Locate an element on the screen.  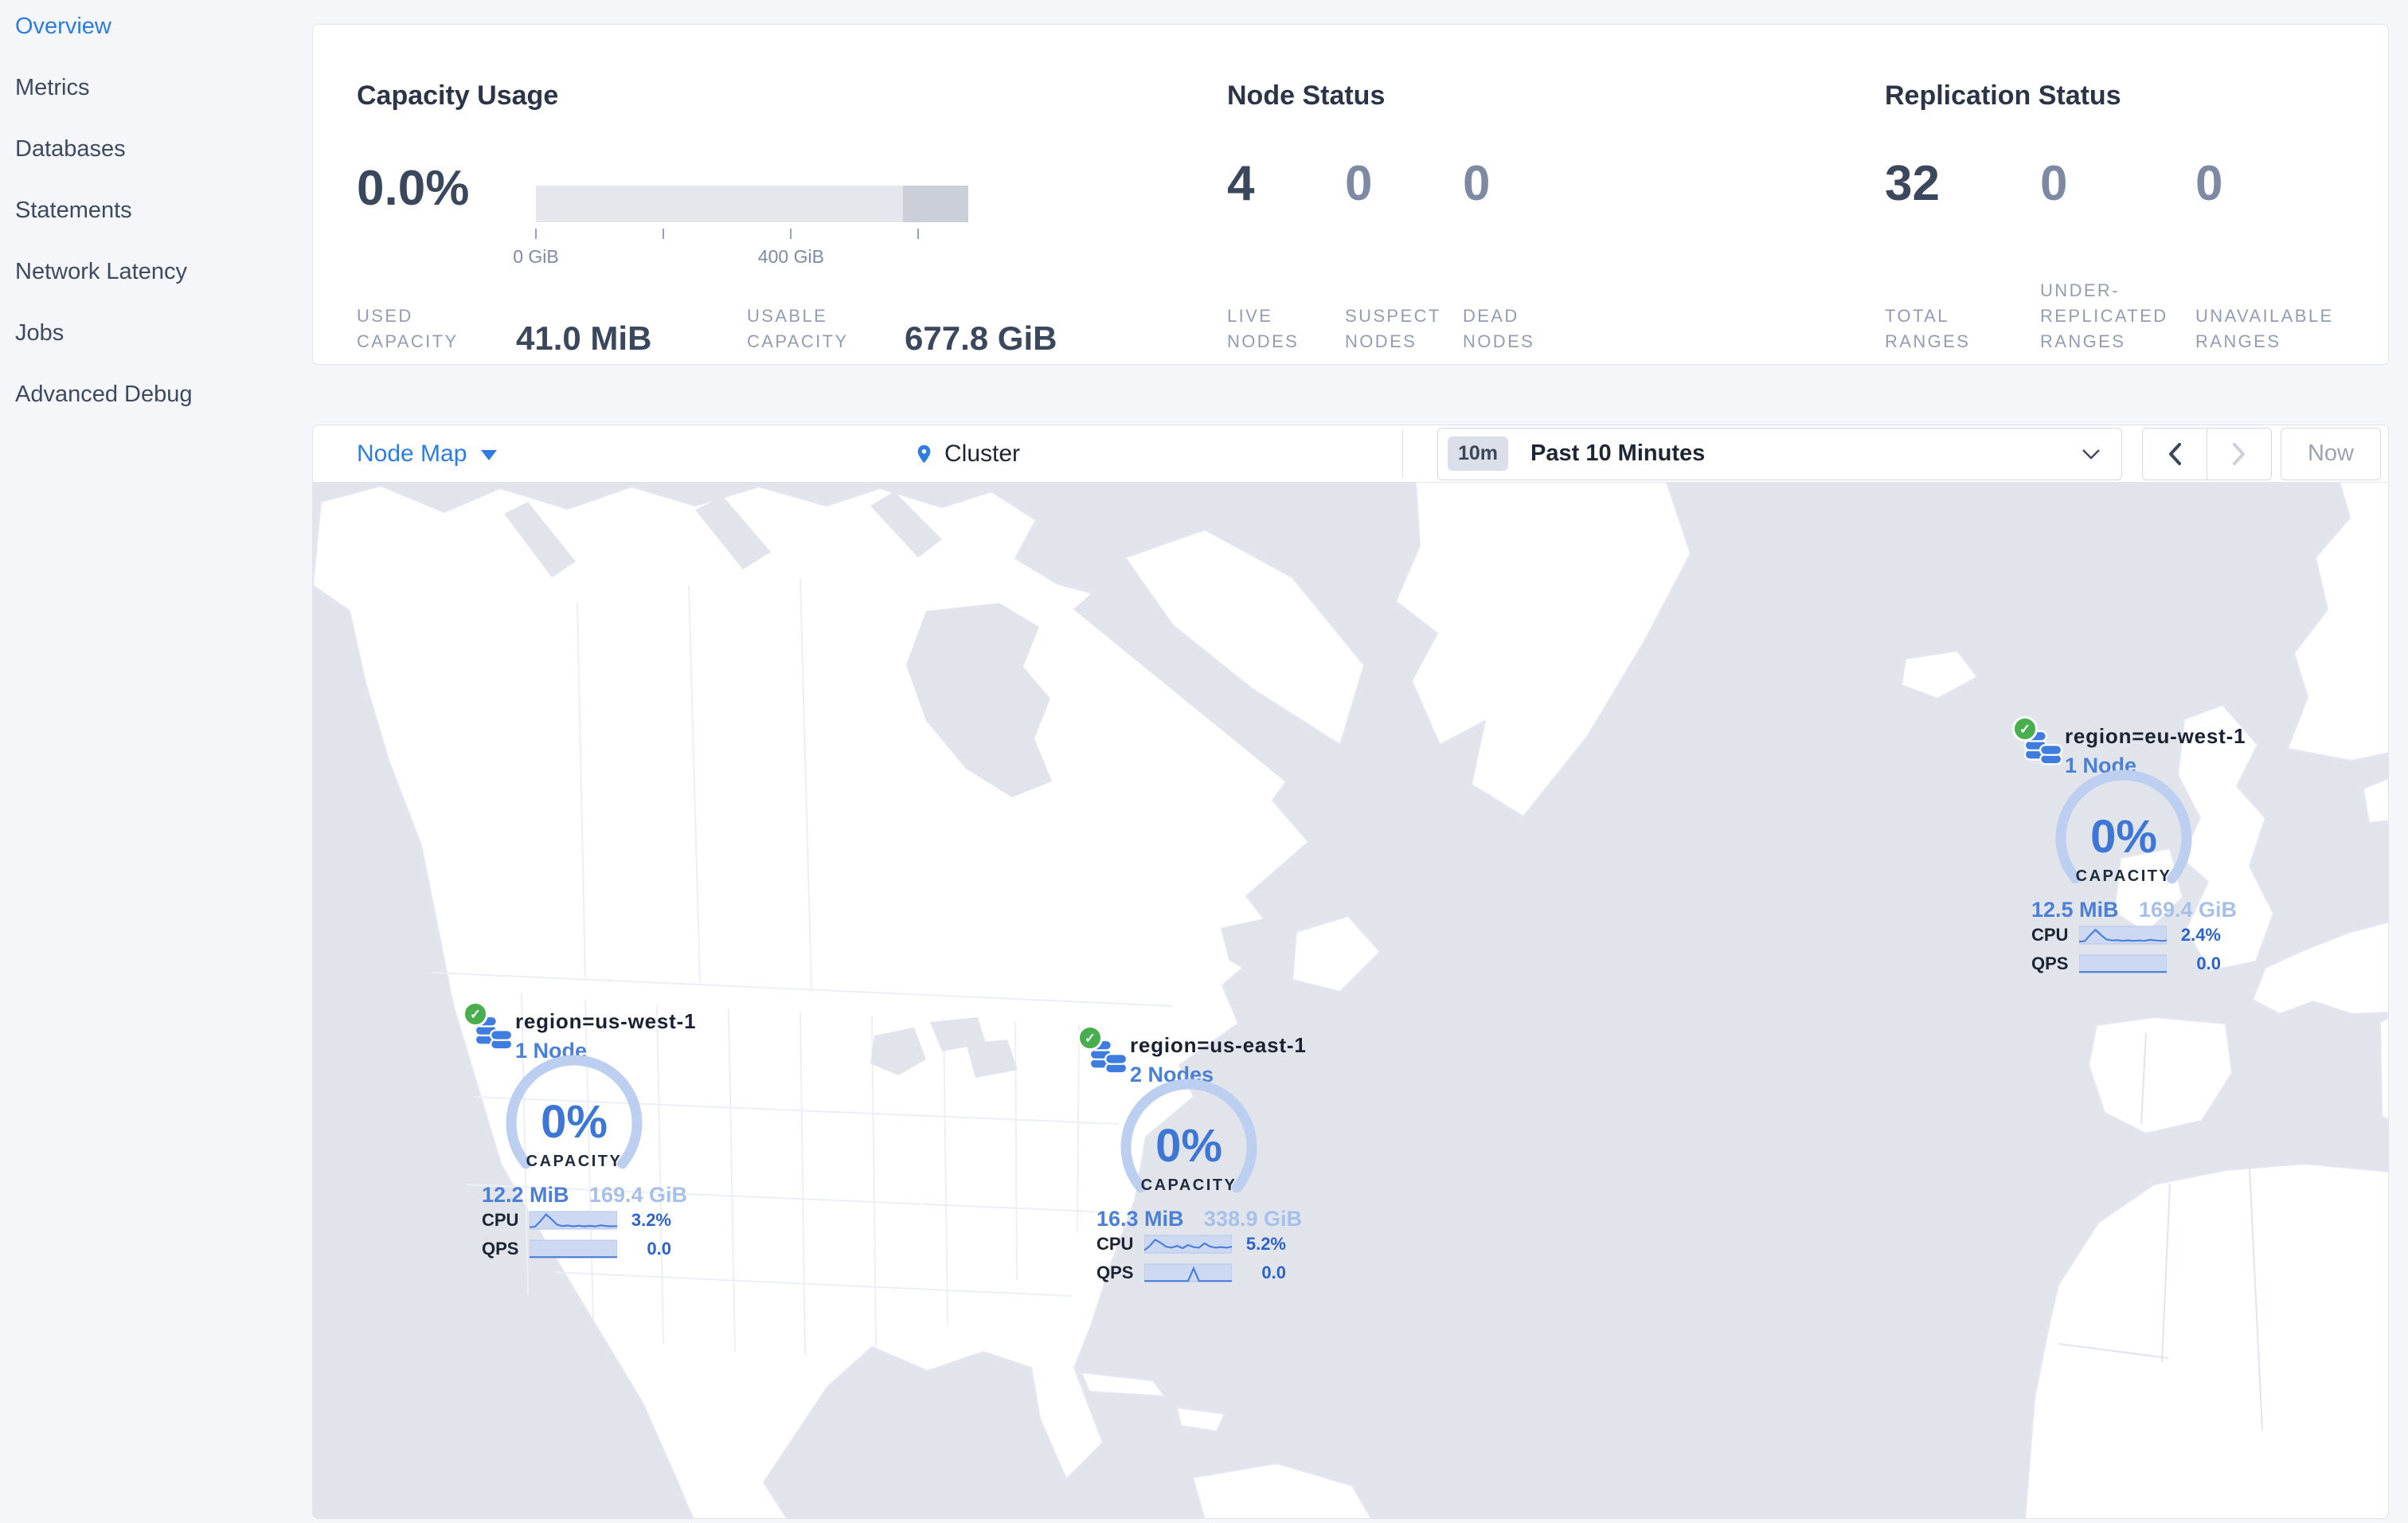
live-nodes-count: 4 is located at coordinates (1241, 183).